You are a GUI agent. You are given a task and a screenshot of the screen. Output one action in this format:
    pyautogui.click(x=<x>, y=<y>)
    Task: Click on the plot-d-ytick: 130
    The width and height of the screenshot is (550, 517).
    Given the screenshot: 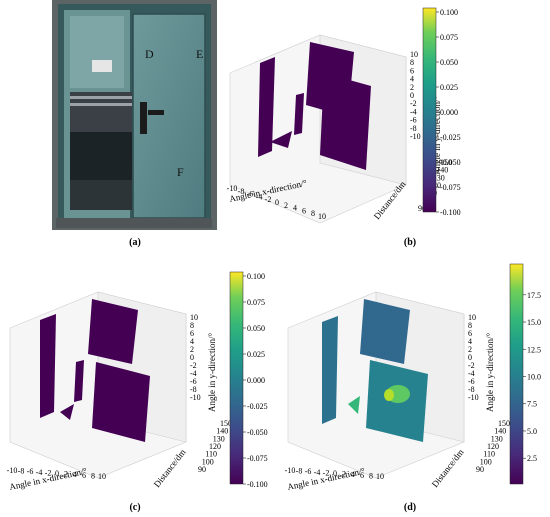 What is the action you would take?
    pyautogui.click(x=497, y=438)
    